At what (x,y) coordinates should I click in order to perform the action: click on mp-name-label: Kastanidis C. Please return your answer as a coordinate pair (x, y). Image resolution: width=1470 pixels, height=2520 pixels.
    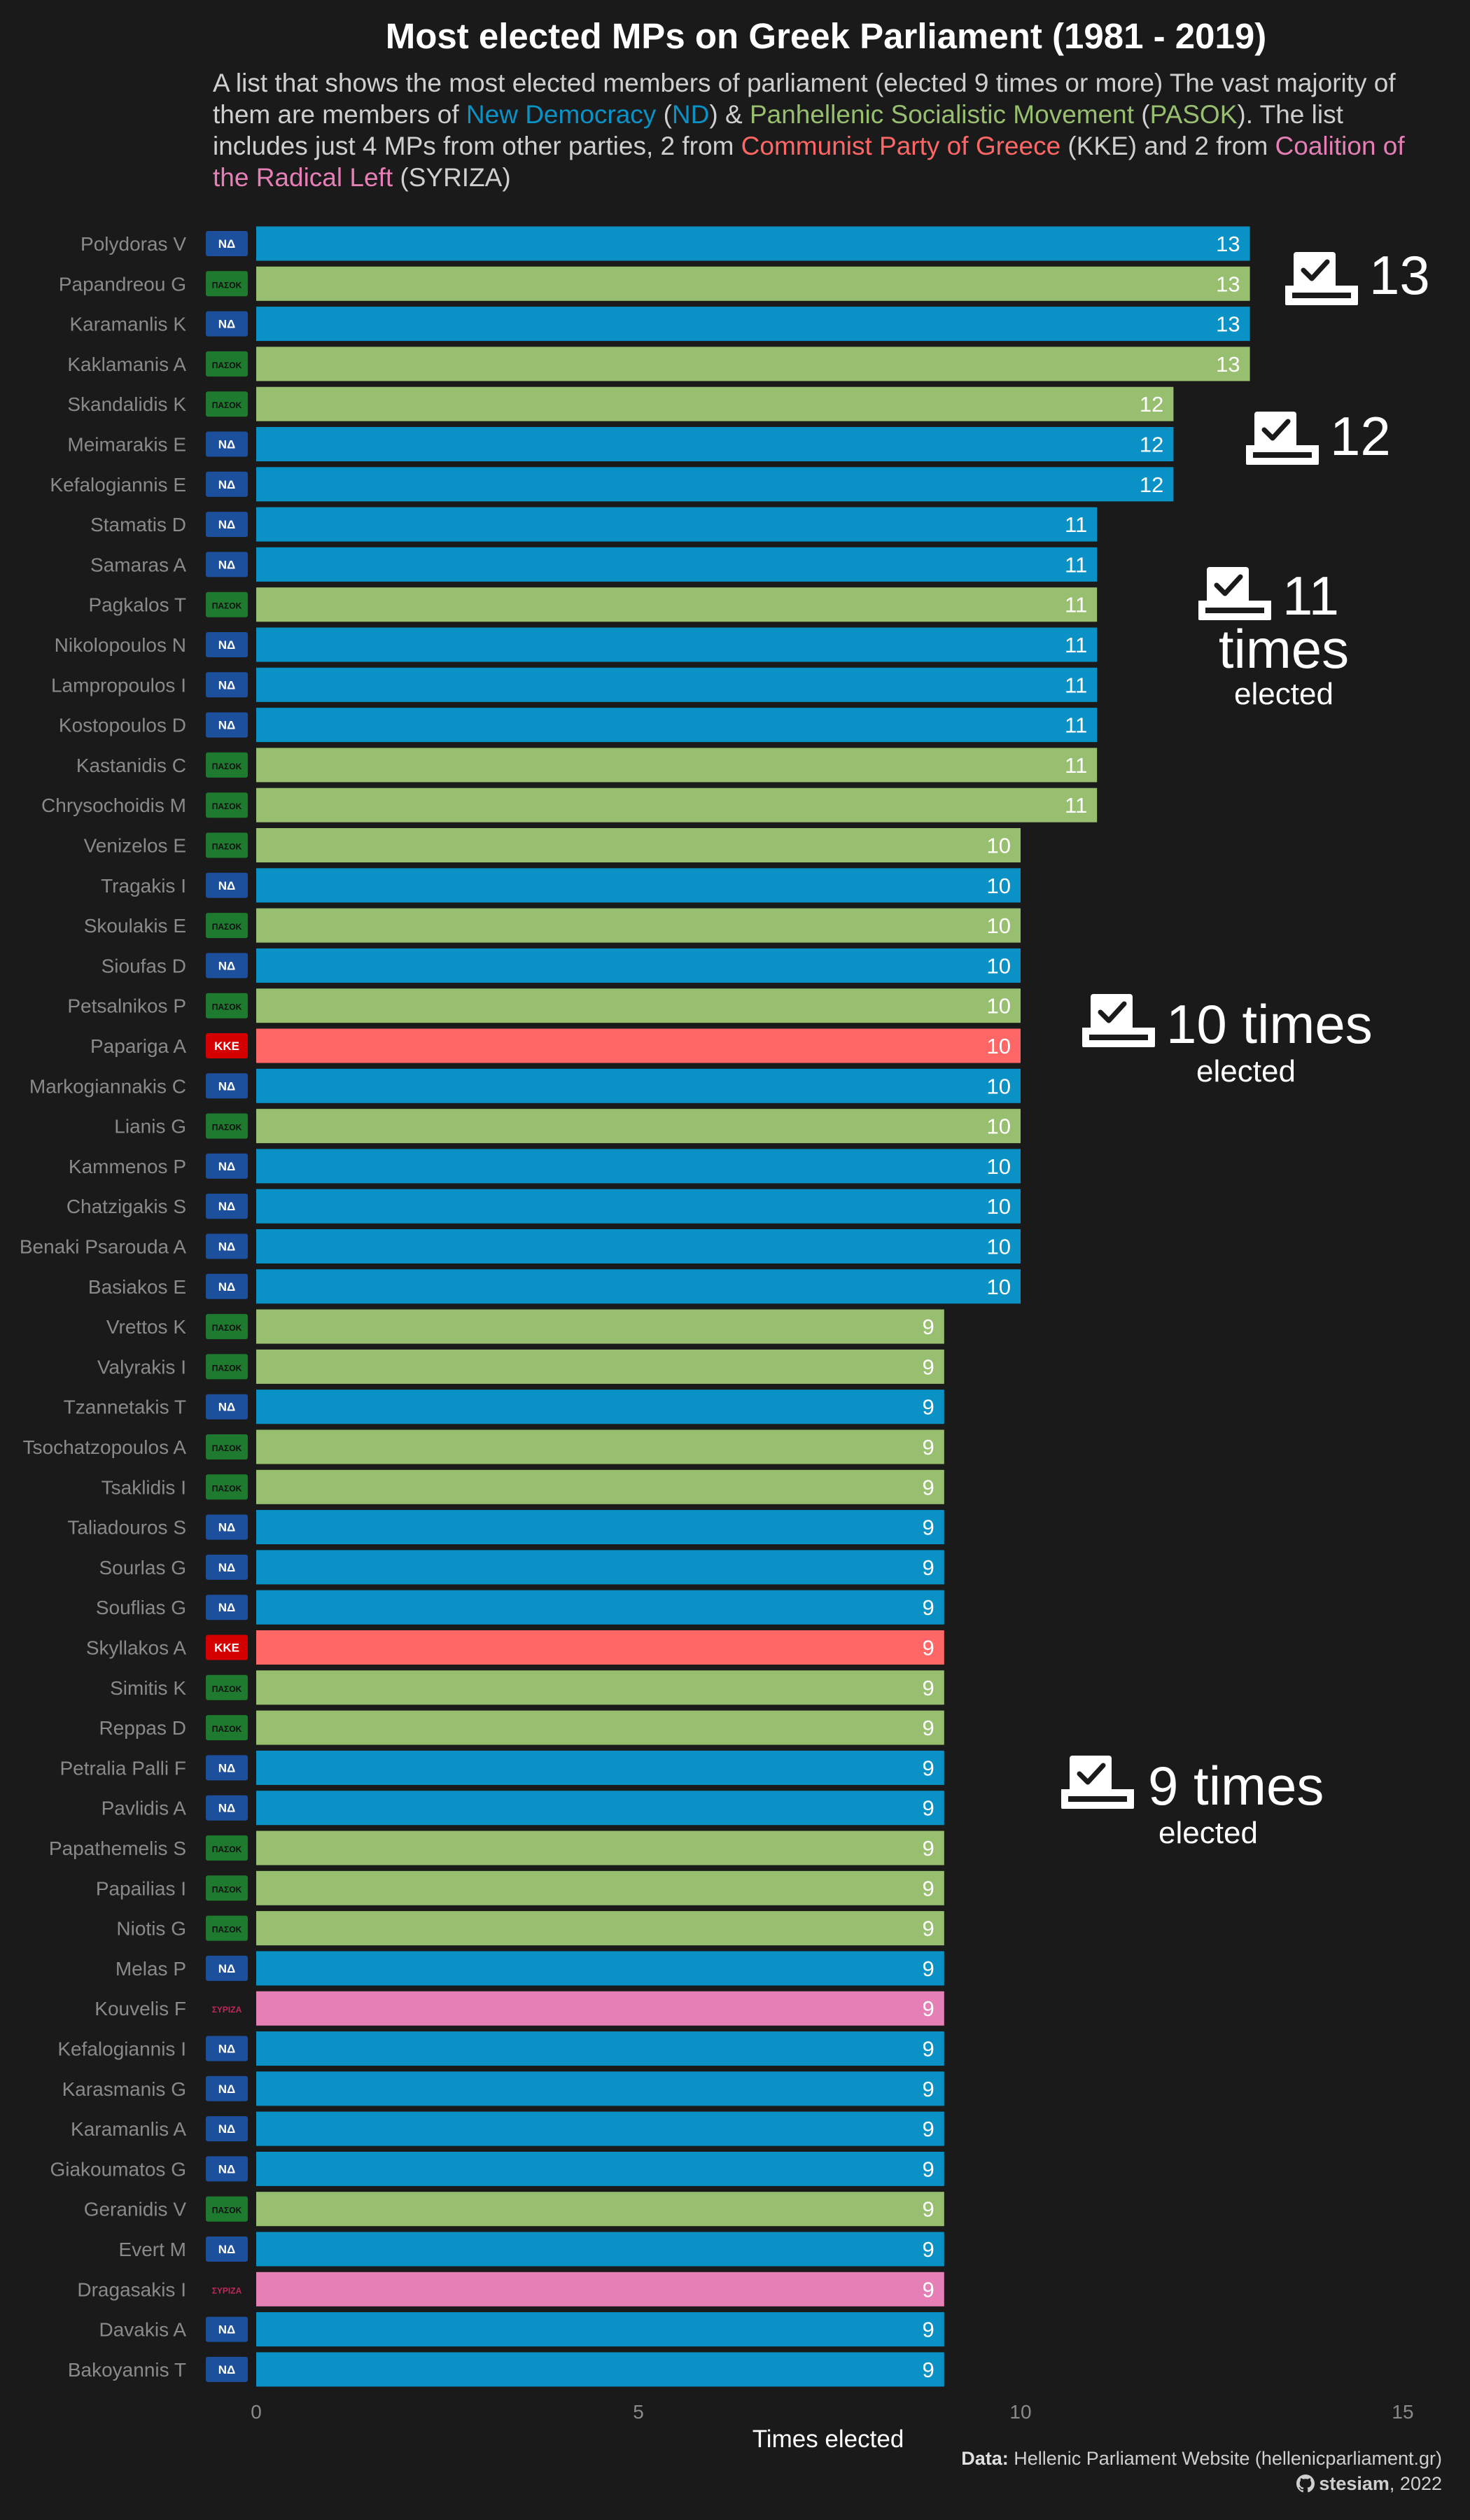
    Looking at the image, I should click on (131, 765).